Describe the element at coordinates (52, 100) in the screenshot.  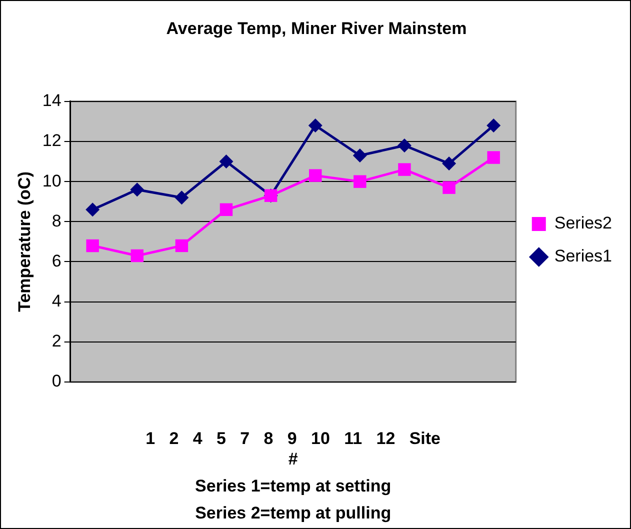
I see `y-tick-label: 14` at that location.